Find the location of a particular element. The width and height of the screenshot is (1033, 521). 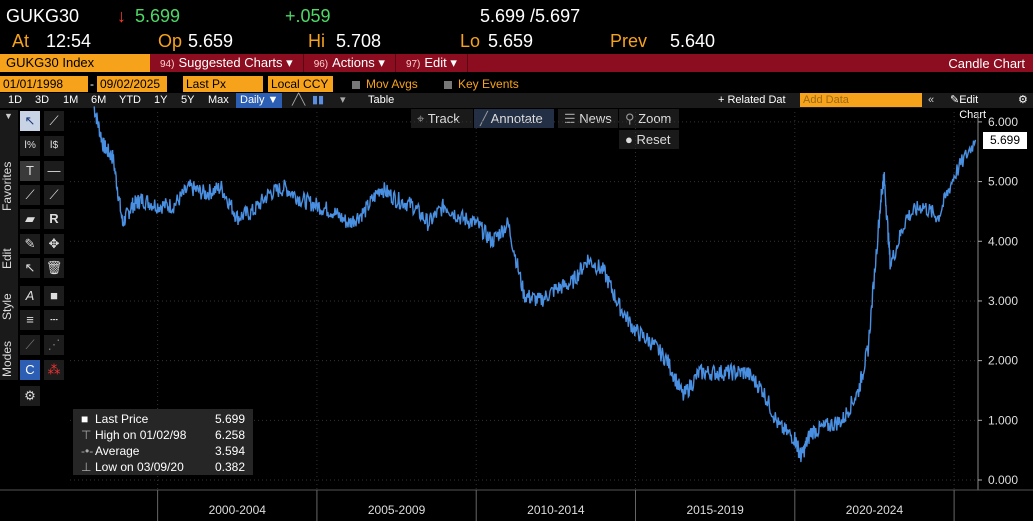

tab-modes: Modes is located at coordinates (7, 359).